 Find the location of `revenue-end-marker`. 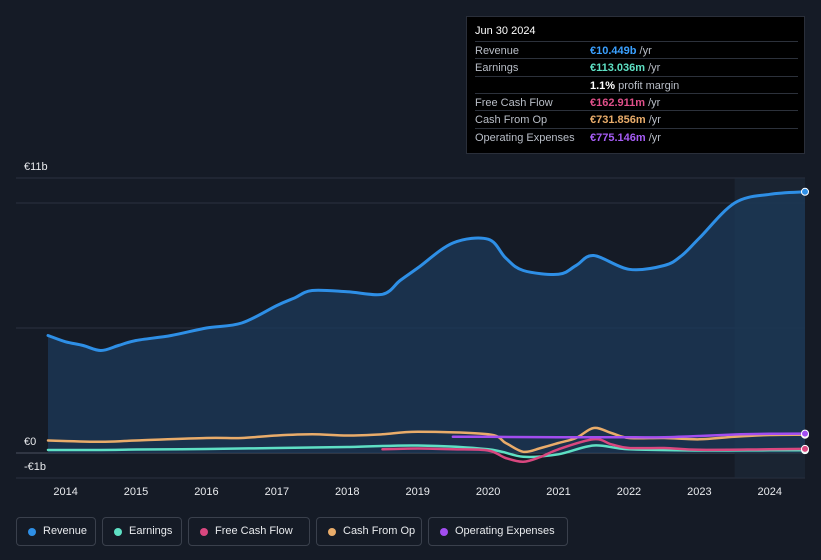

revenue-end-marker is located at coordinates (805, 191).